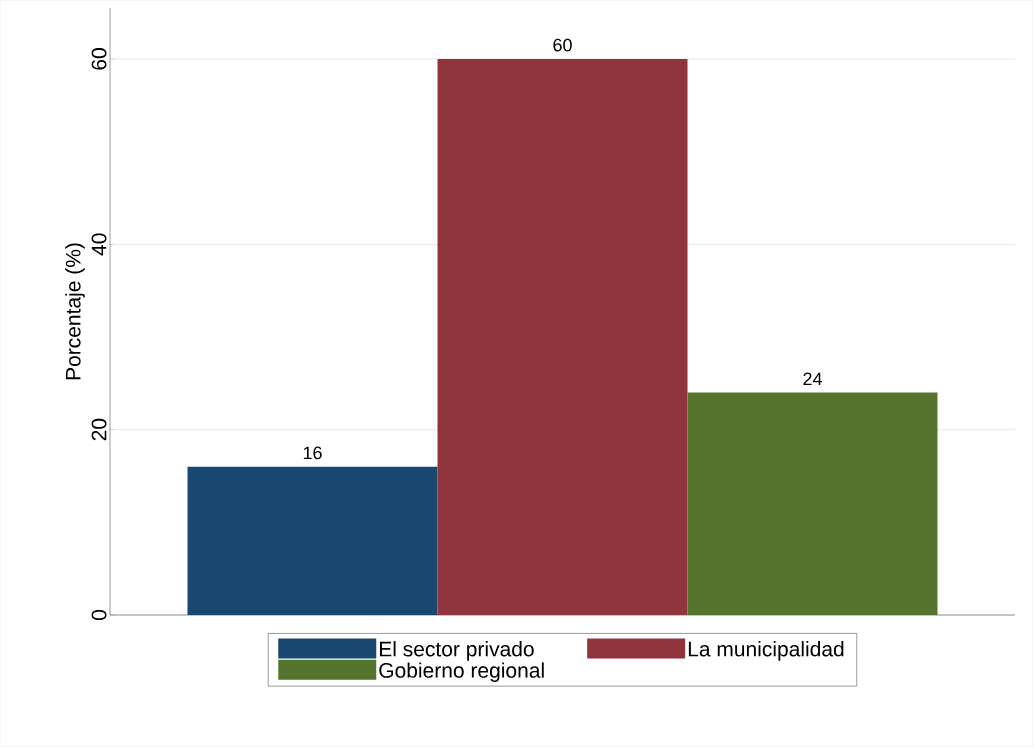  I want to click on data-label: 24, so click(812, 379).